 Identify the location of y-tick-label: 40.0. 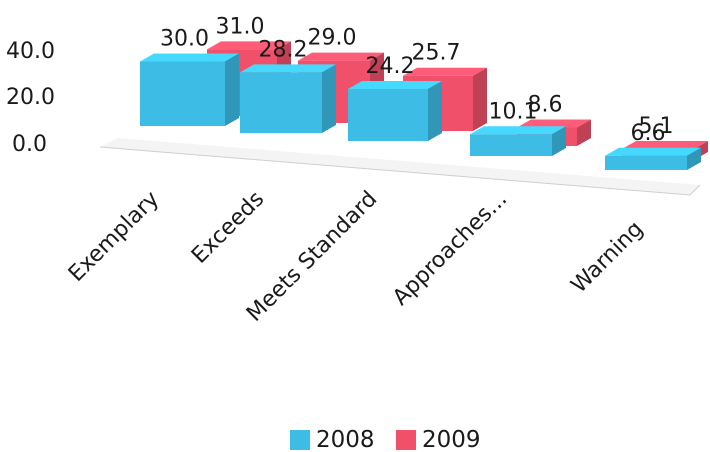
(30, 51).